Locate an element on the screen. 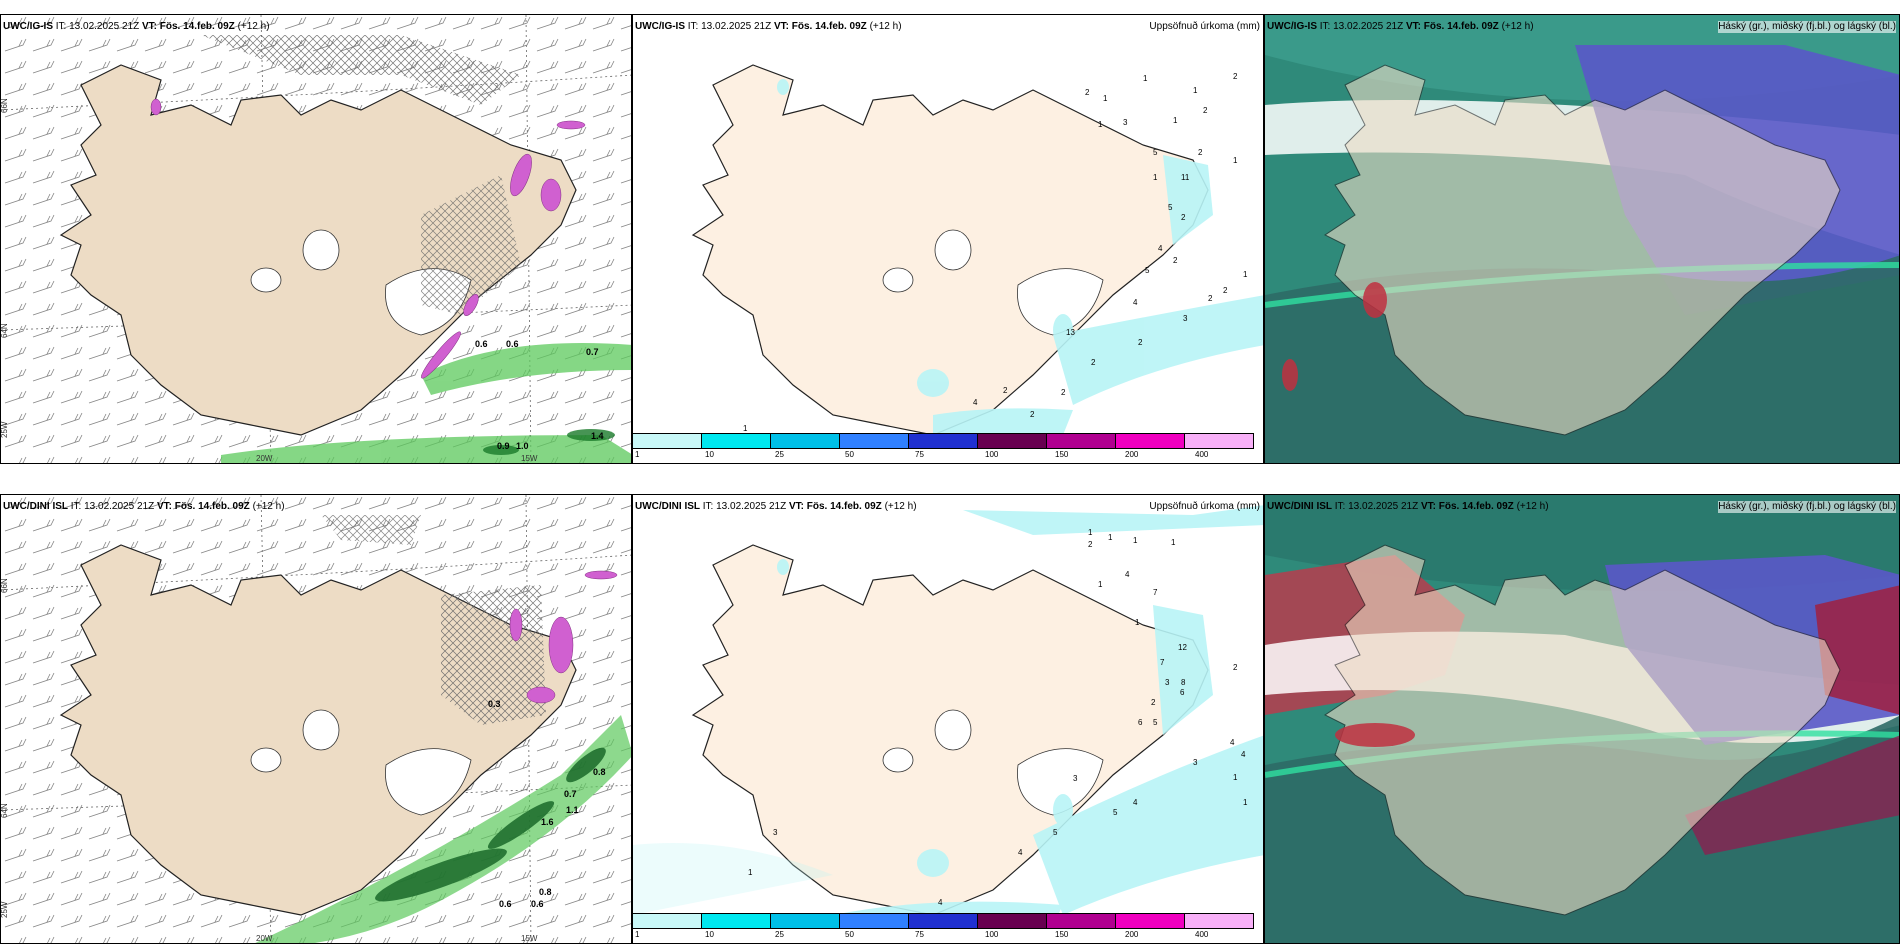 The image size is (1900, 950). colorbar-label: 75 is located at coordinates (919, 934).